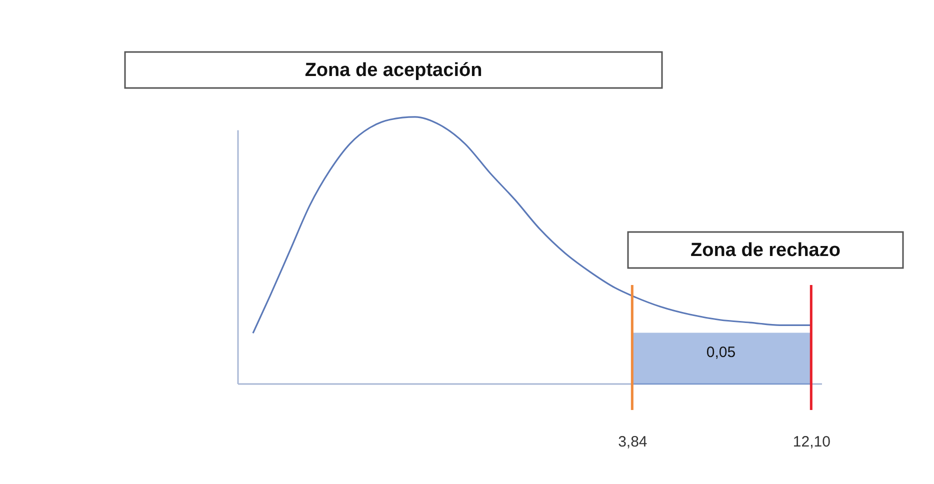 The image size is (934, 484). I want to click on annotation: Zona de rechazo, so click(765, 250).